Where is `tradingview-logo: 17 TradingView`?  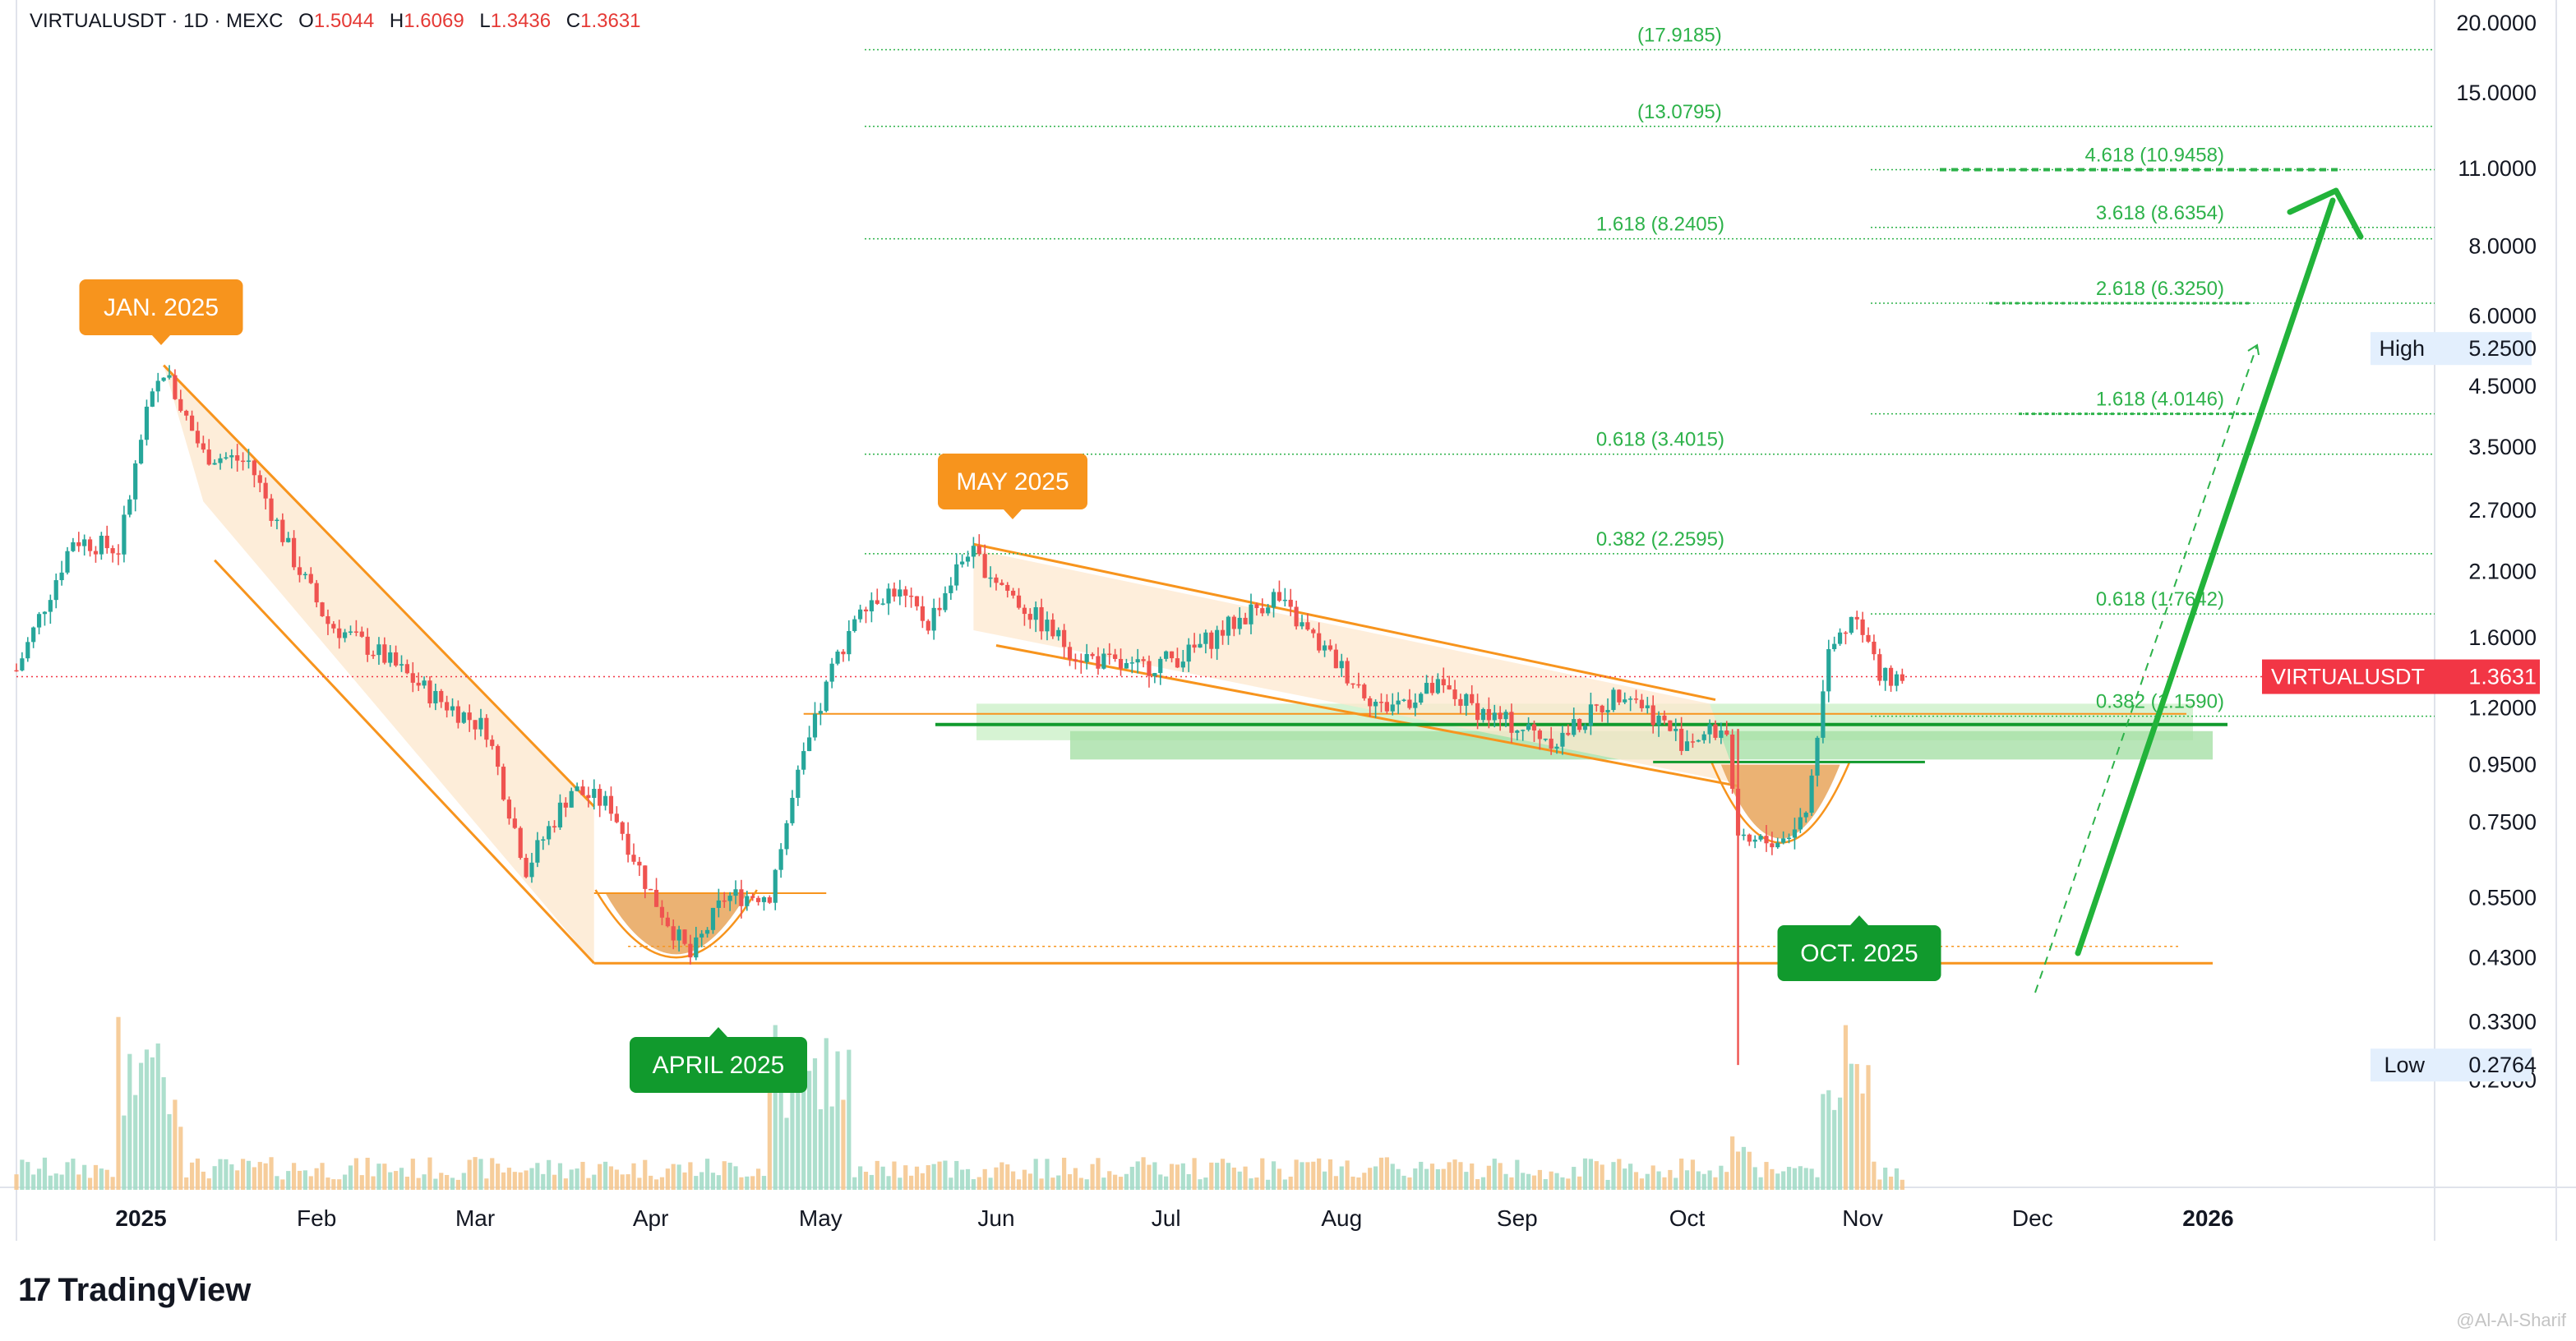 tradingview-logo: 17 TradingView is located at coordinates (134, 1290).